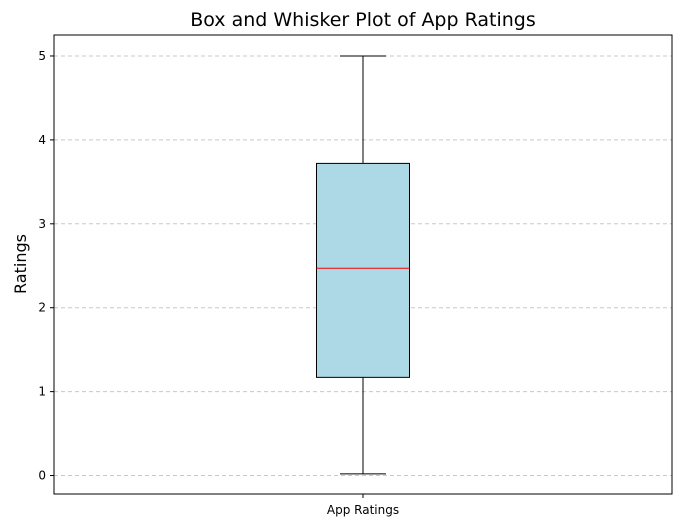  I want to click on y-tick-label: 2, so click(42, 308).